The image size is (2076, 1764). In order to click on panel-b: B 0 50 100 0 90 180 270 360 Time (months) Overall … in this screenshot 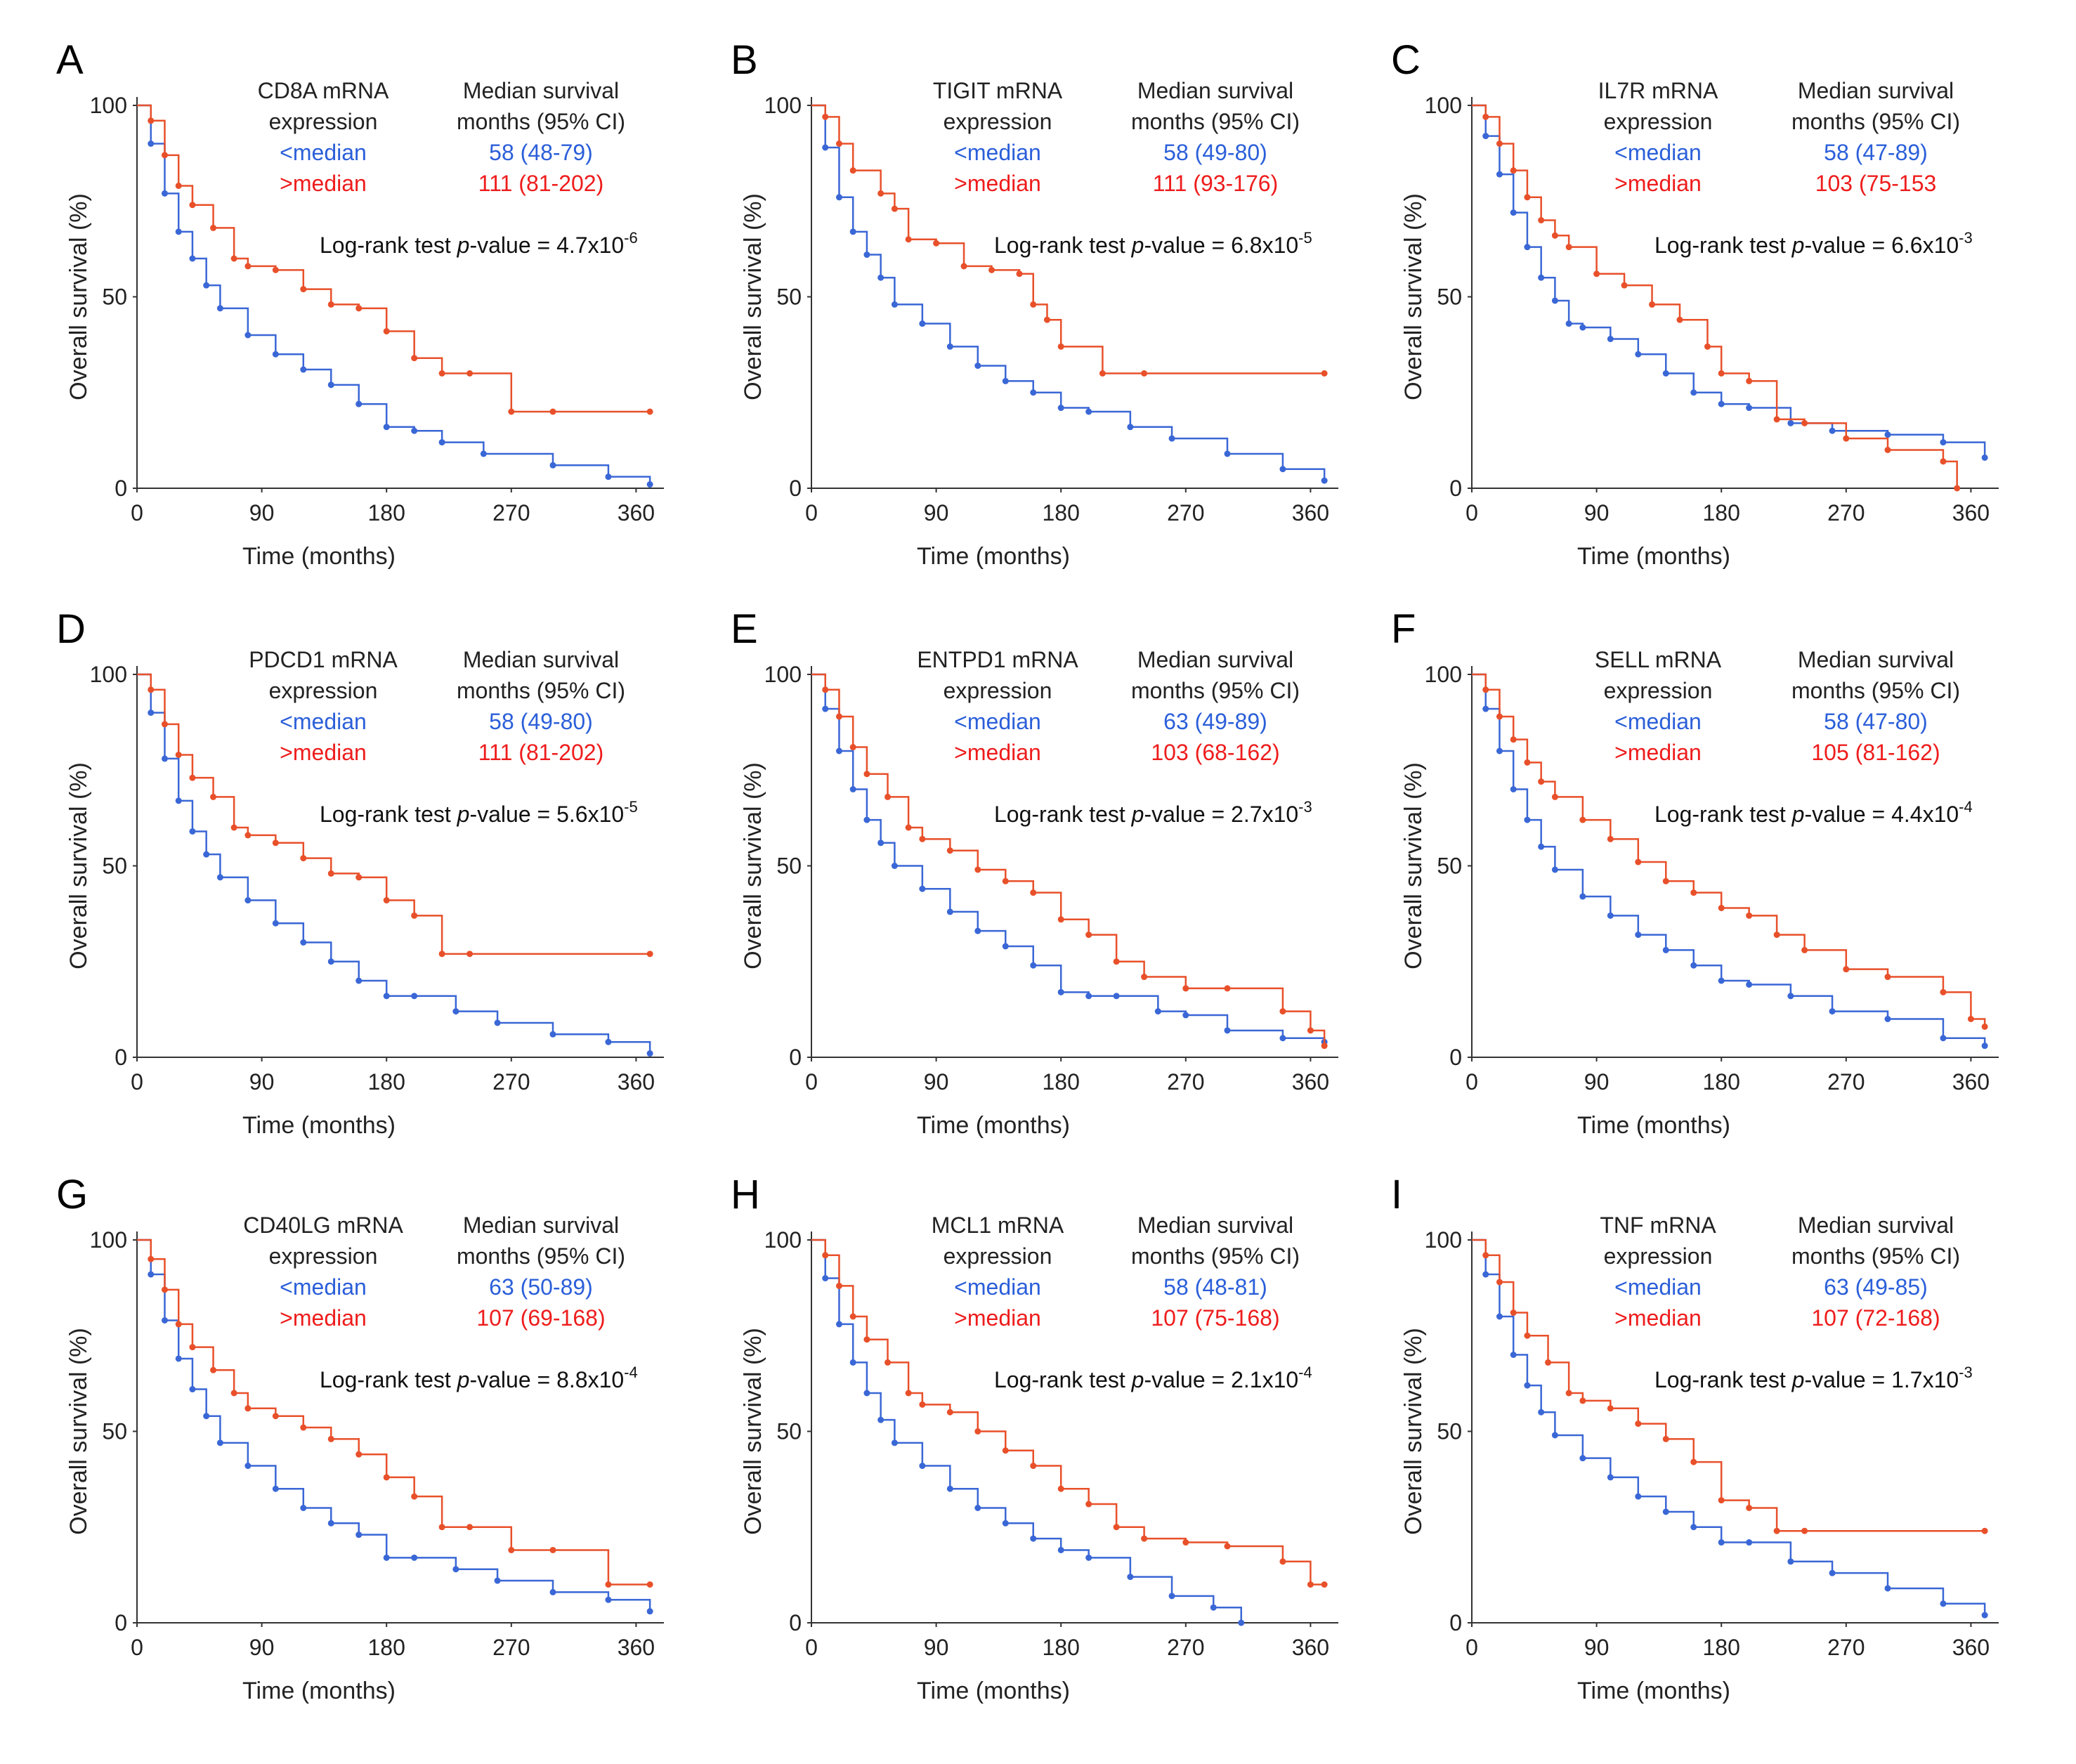, I will do `click(1034, 303)`.